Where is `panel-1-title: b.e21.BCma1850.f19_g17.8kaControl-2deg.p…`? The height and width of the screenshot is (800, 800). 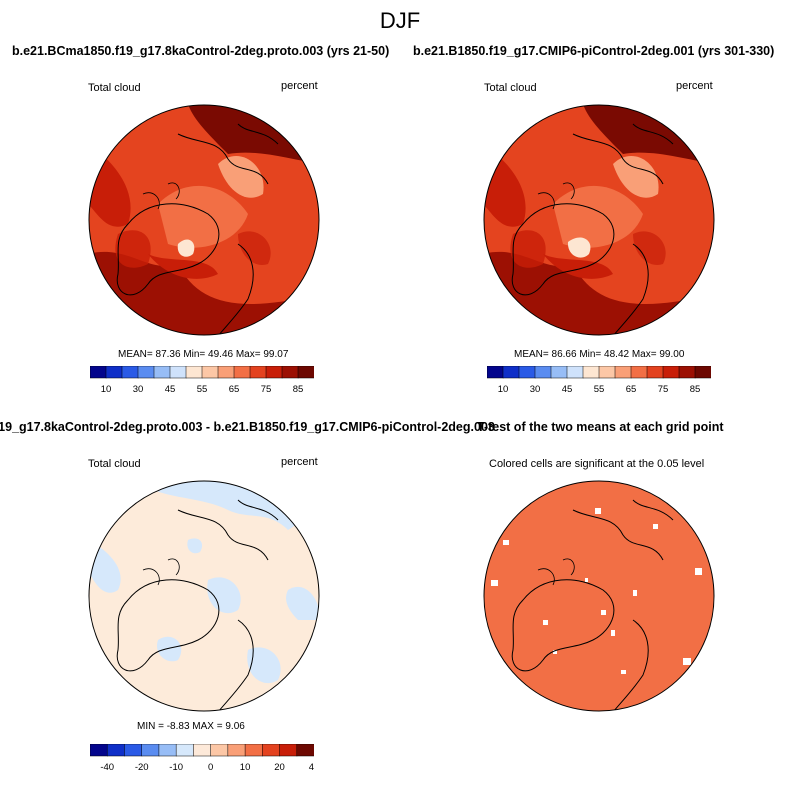
panel-1-title: b.e21.BCma1850.f19_g17.8kaControl-2deg.p… is located at coordinates (201, 51).